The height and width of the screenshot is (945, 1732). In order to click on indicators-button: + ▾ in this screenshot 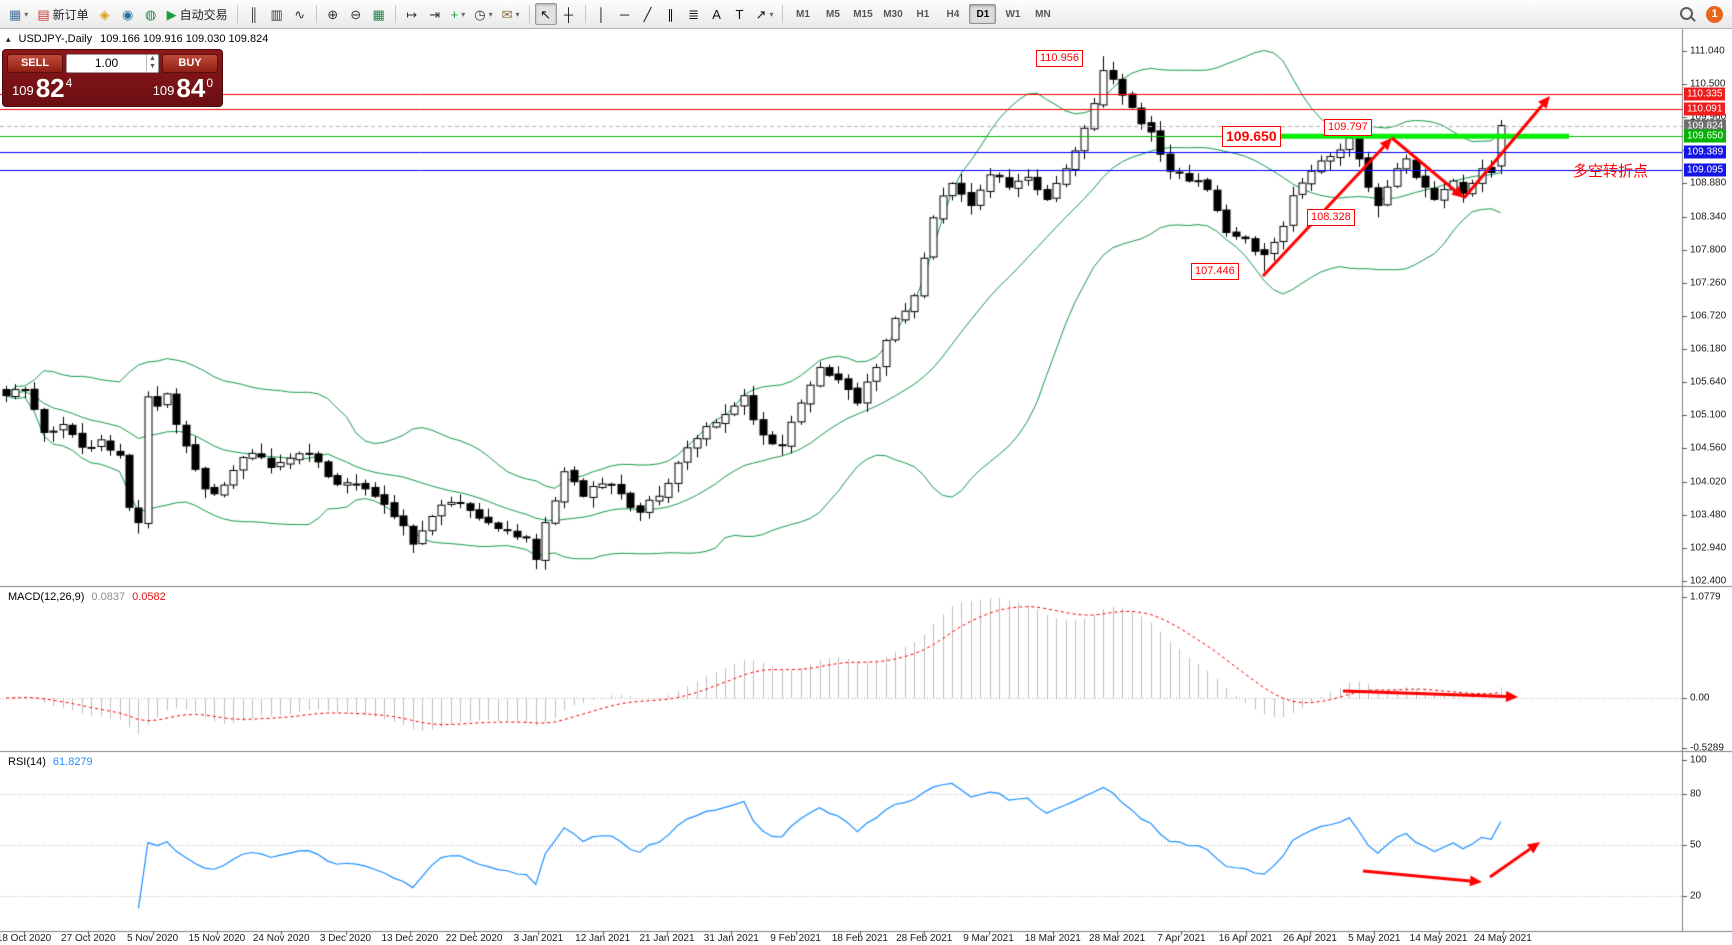, I will do `click(458, 14)`.